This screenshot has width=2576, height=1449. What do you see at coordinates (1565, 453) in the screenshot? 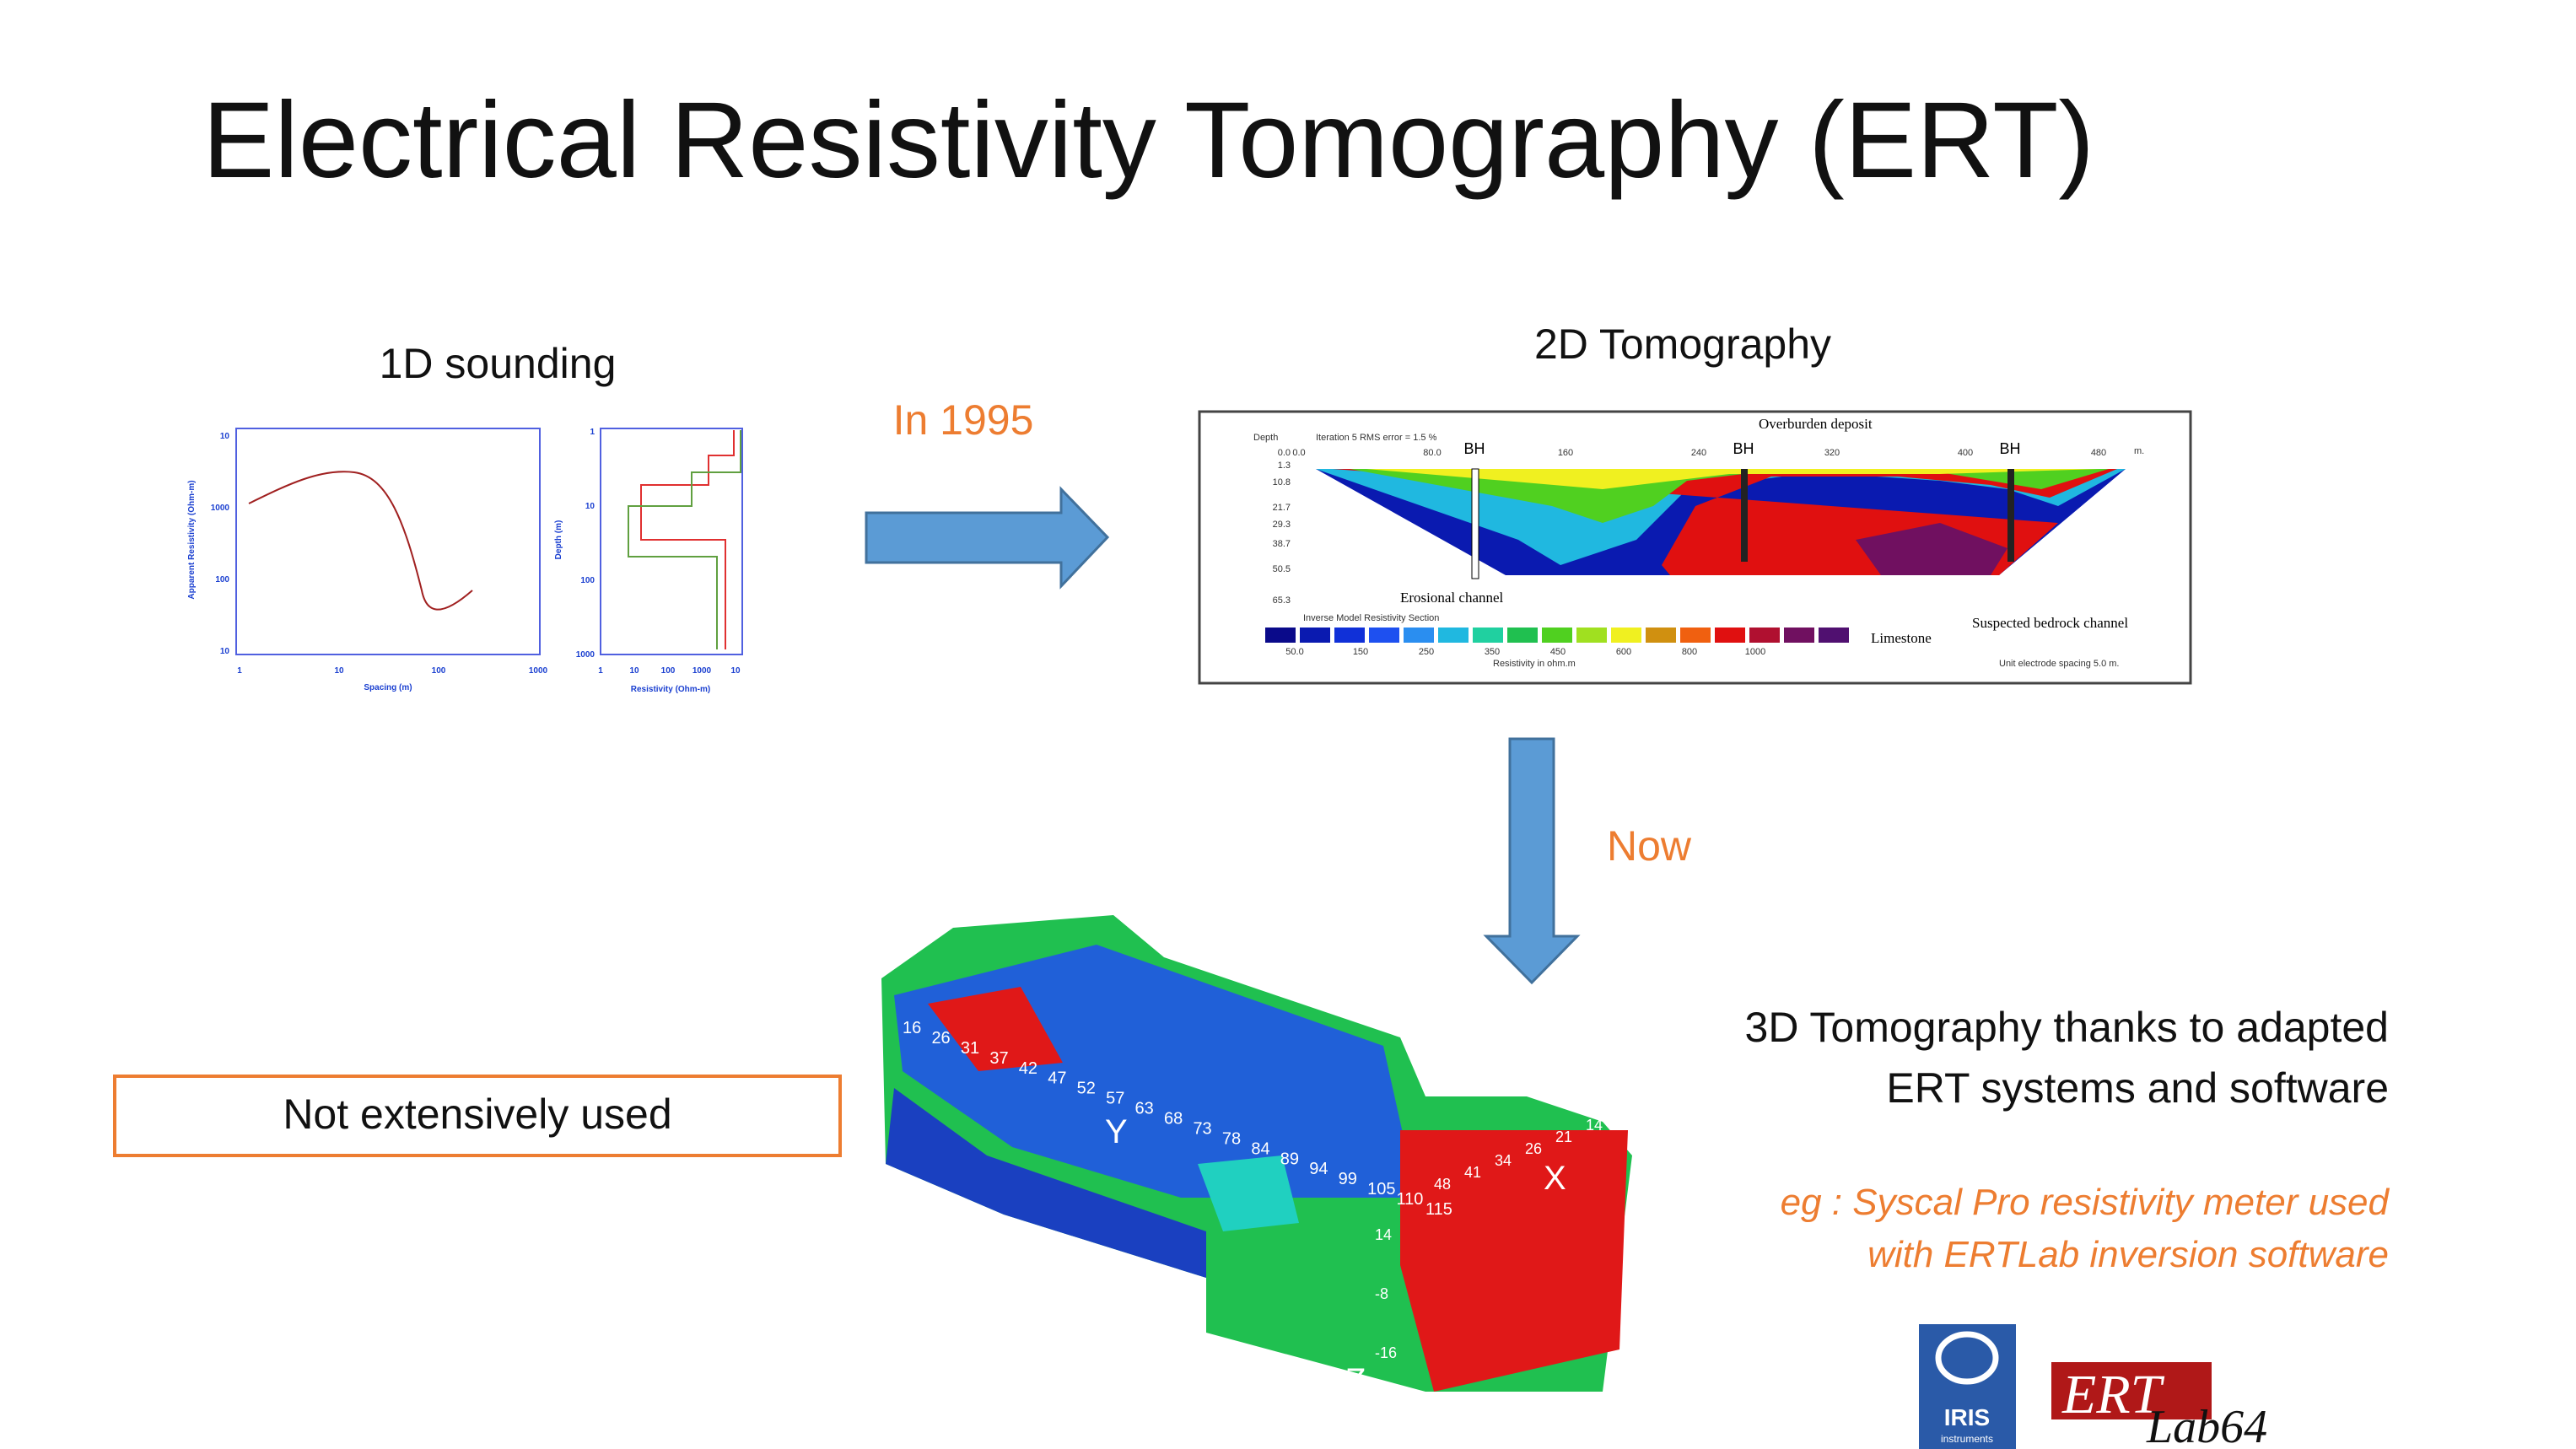
I see `tick-label: 160` at bounding box center [1565, 453].